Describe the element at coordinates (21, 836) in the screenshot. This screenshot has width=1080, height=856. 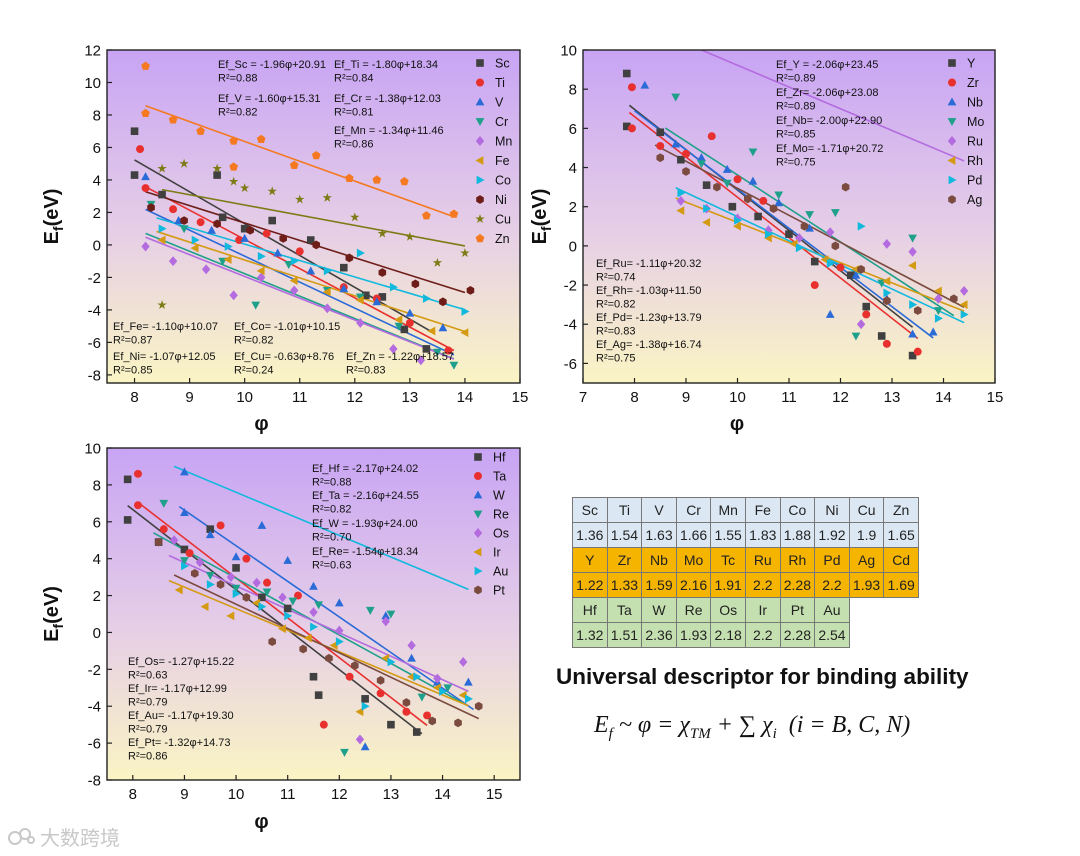
I see `watermark-logo-icon` at that location.